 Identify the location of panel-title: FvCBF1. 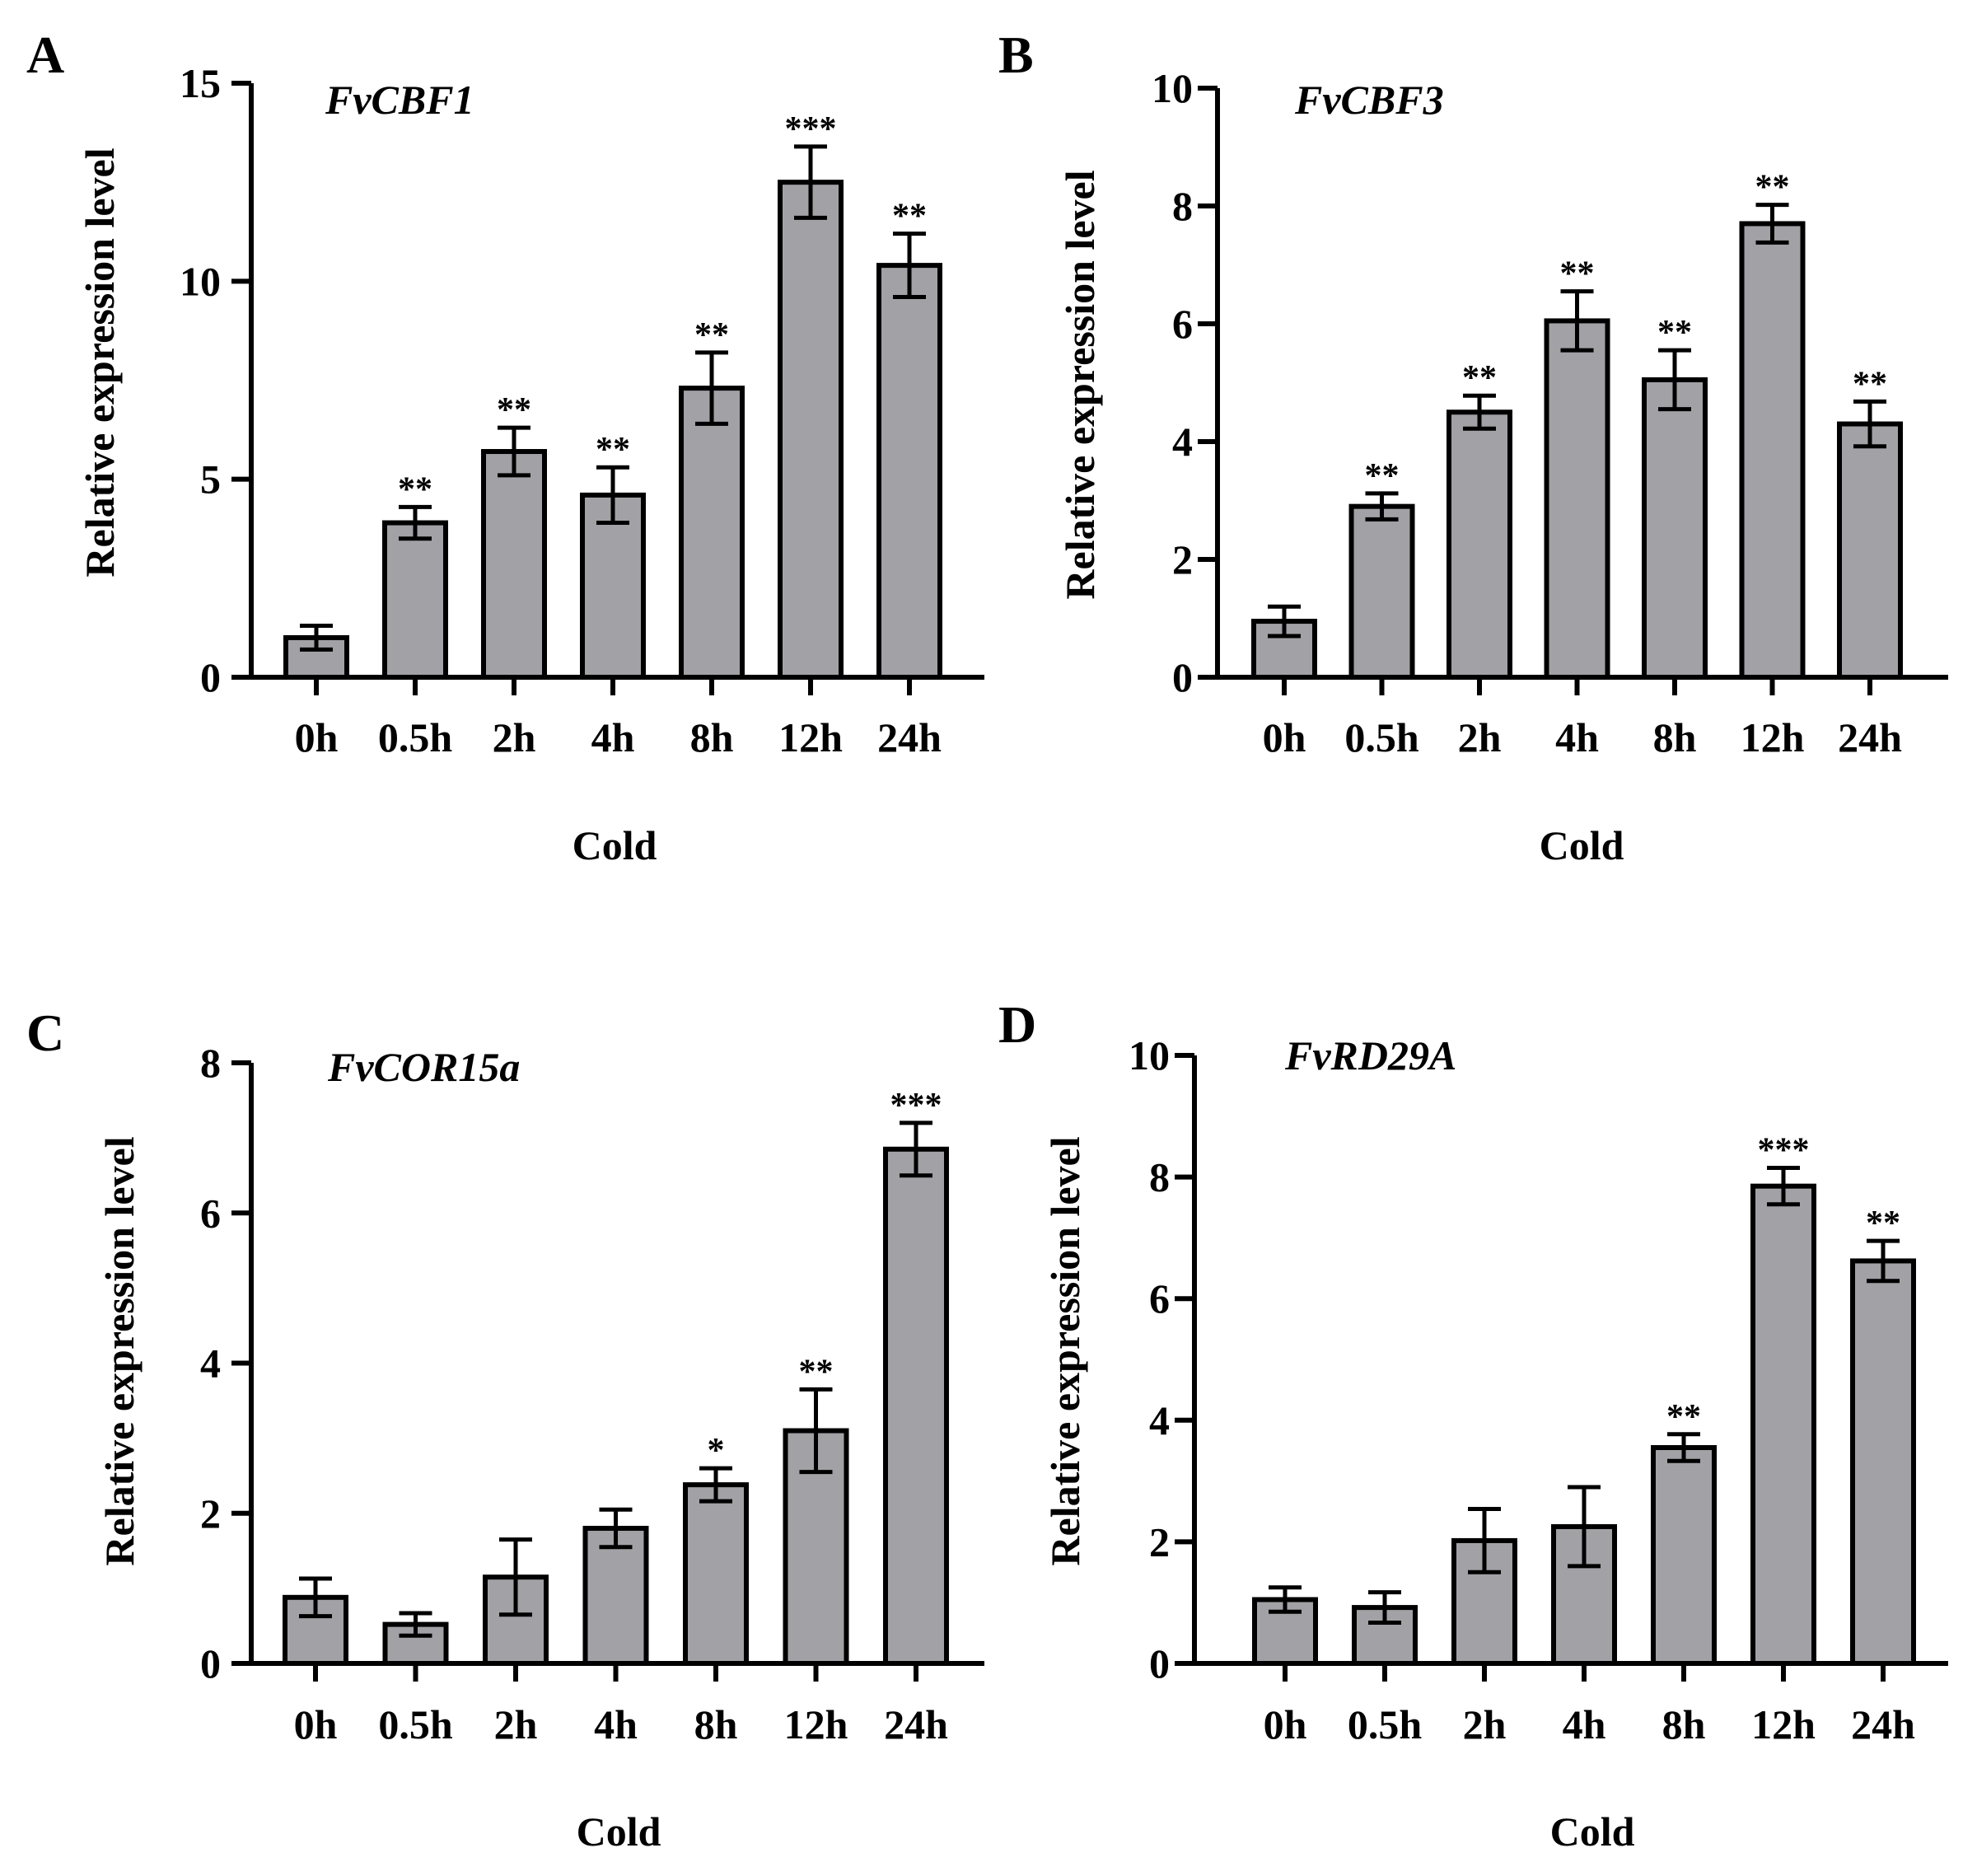
(399, 100).